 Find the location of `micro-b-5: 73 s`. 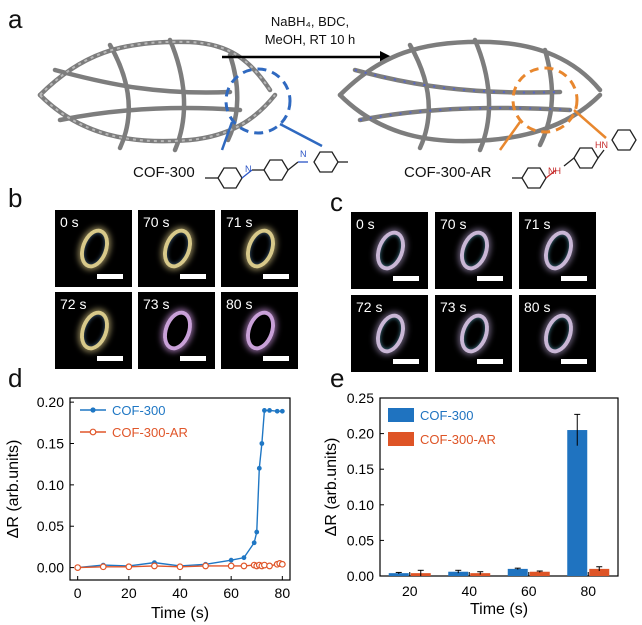

micro-b-5: 73 s is located at coordinates (176, 330).